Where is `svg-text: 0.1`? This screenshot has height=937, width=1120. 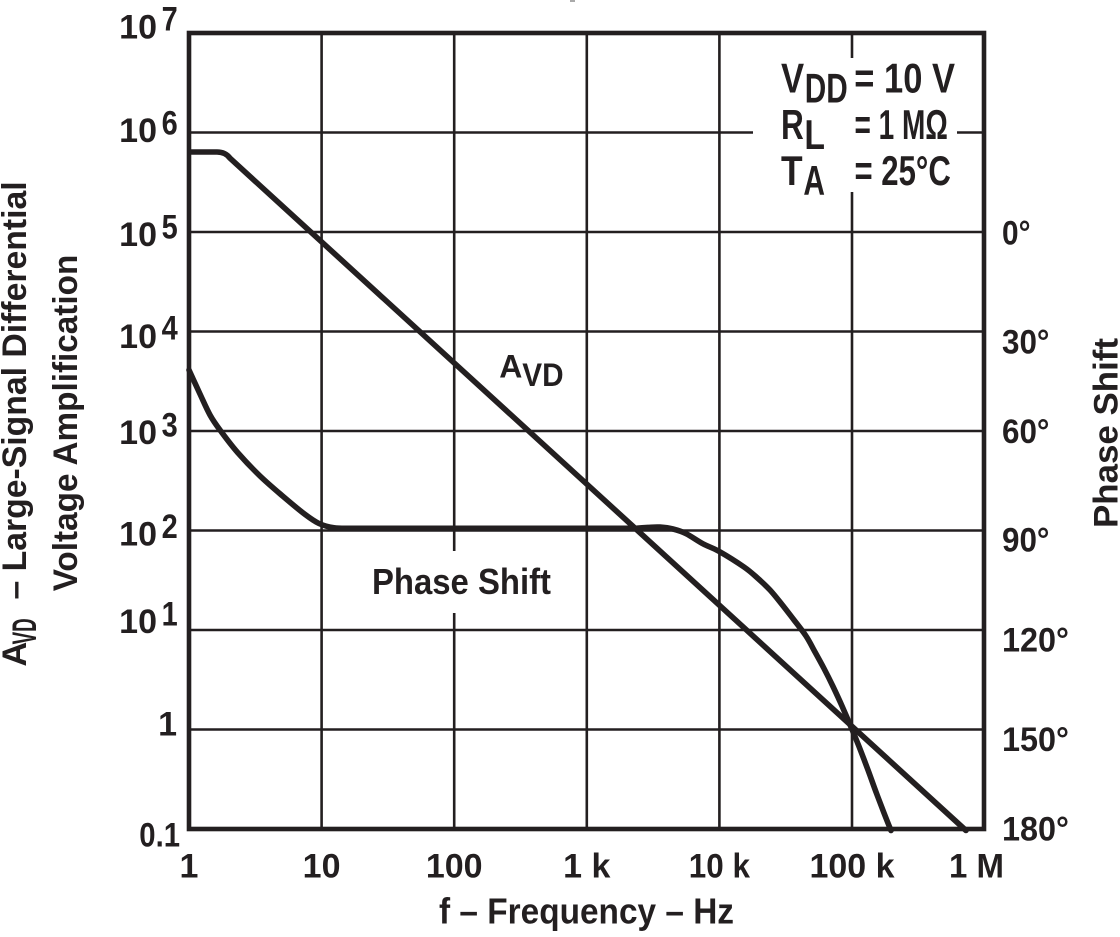 svg-text: 0.1 is located at coordinates (159, 836).